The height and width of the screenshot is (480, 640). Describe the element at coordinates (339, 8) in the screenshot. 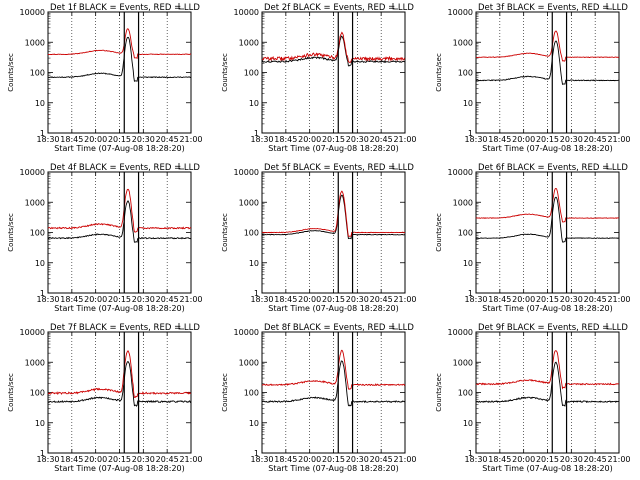

I see `panel-title: Det 2f BLACK = Events, RED = LLD` at that location.